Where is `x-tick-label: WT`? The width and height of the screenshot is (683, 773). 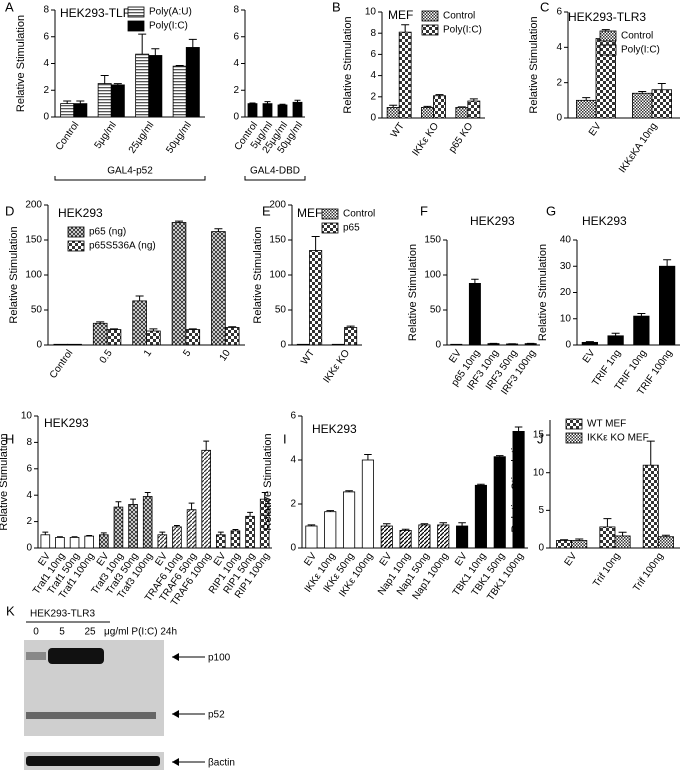
x-tick-label: WT is located at coordinates (398, 130).